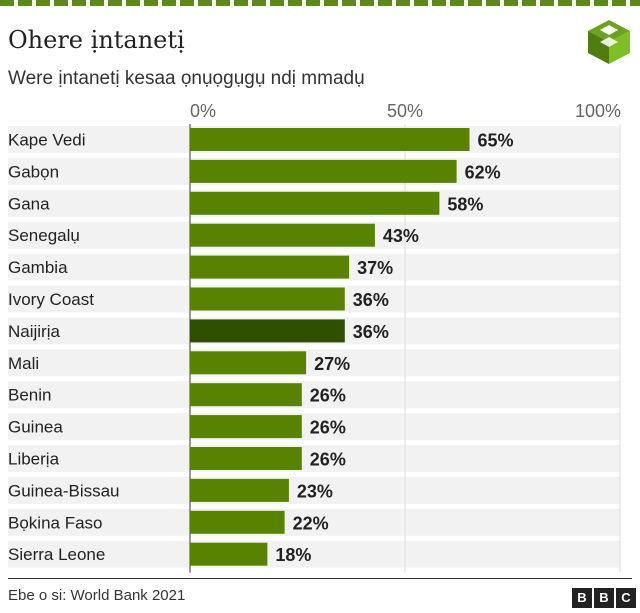  Describe the element at coordinates (203, 111) in the screenshot. I see `tick-label: 0%` at that location.